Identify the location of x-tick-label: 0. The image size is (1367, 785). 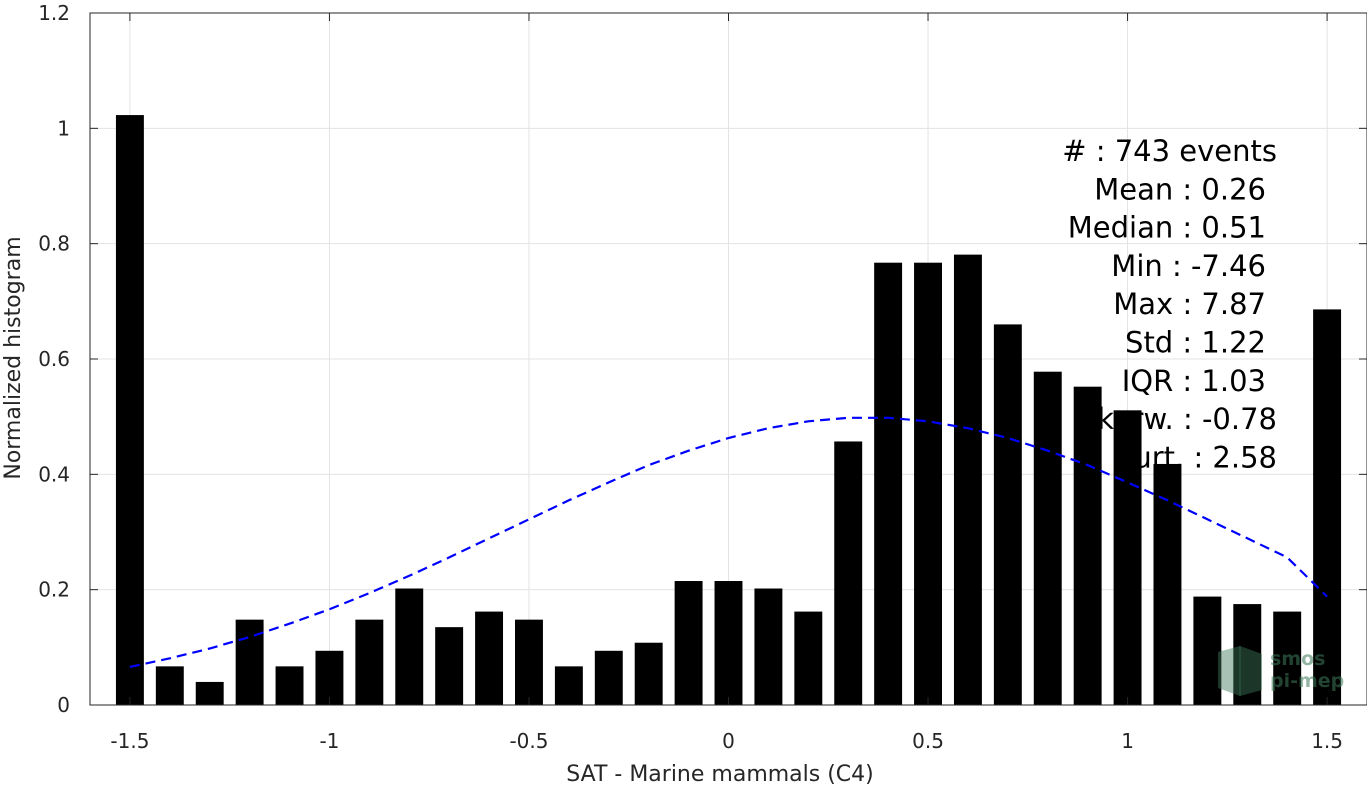
(728, 741).